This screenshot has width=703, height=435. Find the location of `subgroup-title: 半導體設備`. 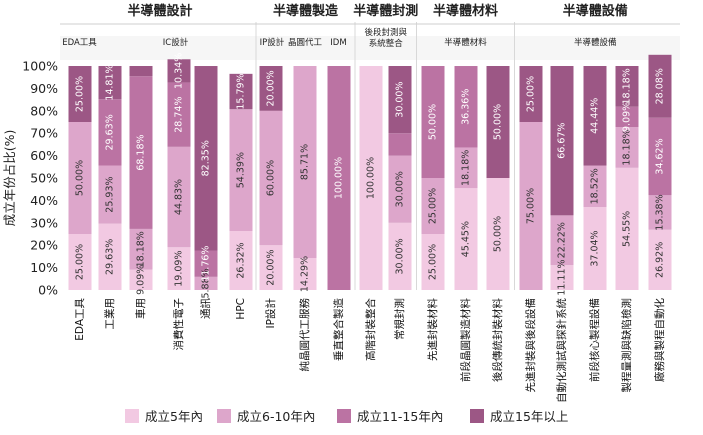

subgroup-title: 半導體設備 is located at coordinates (595, 42).